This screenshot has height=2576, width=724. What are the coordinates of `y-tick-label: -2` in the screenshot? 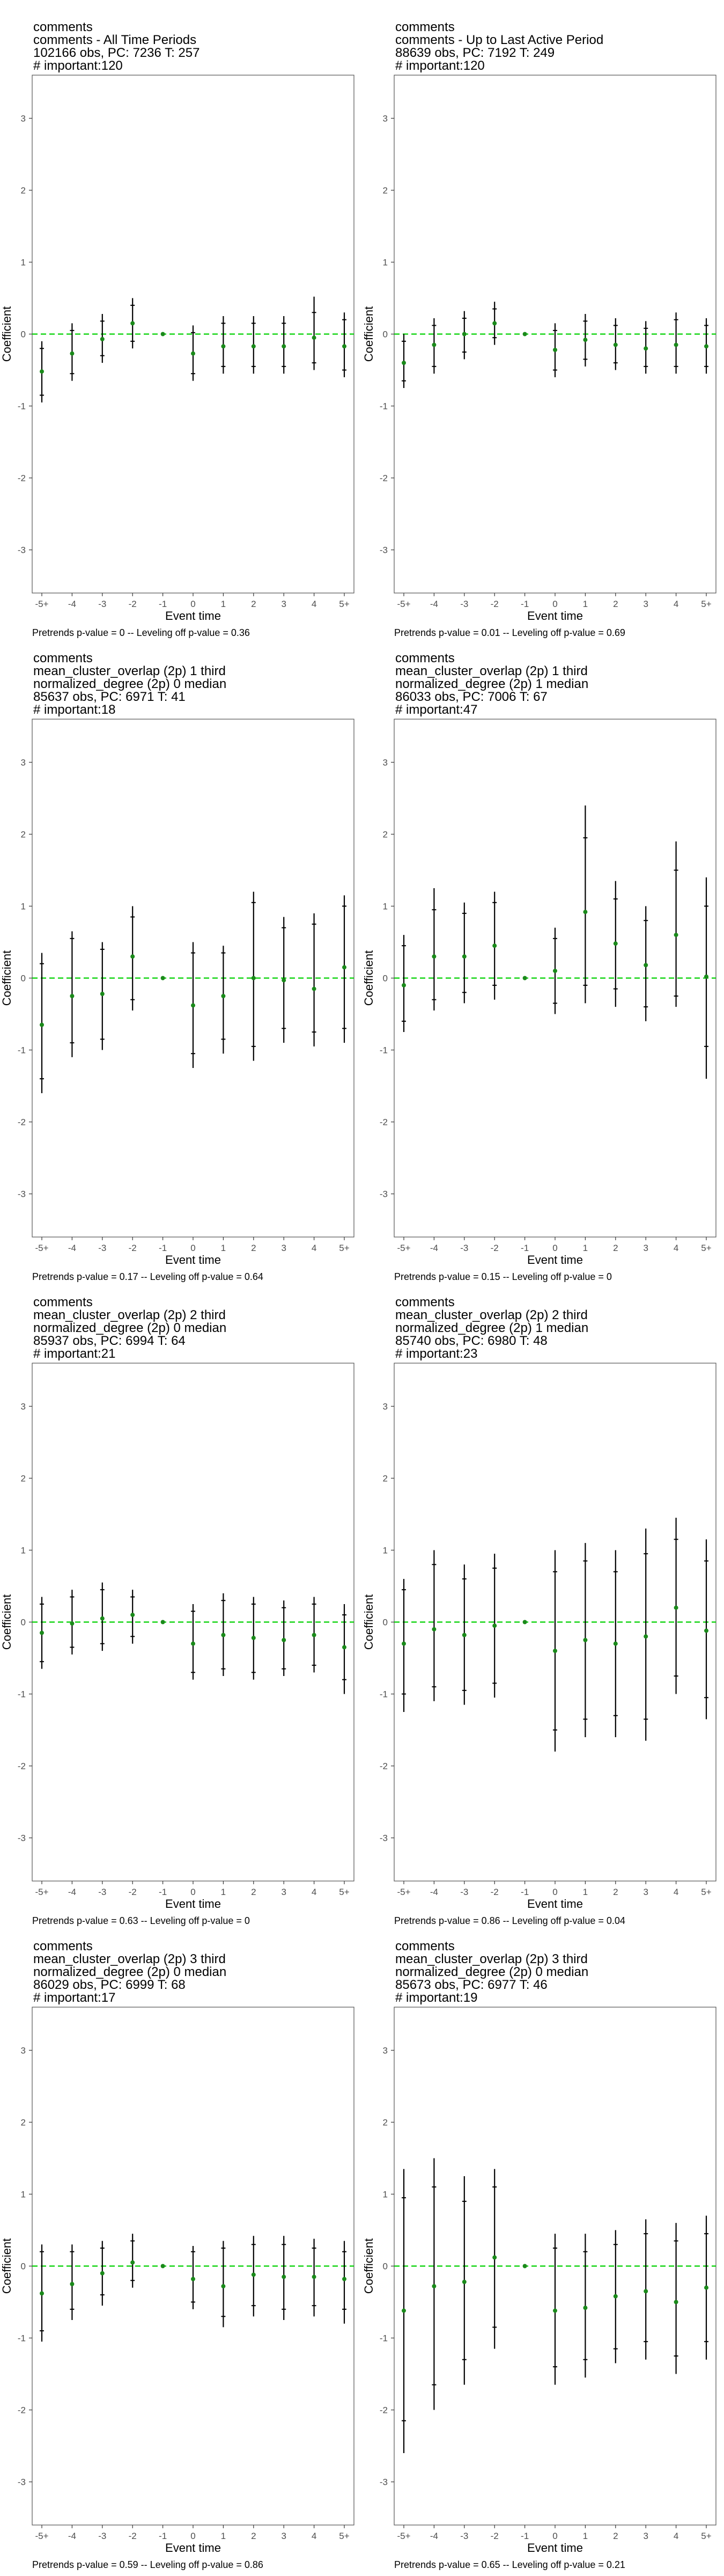 It's located at (384, 478).